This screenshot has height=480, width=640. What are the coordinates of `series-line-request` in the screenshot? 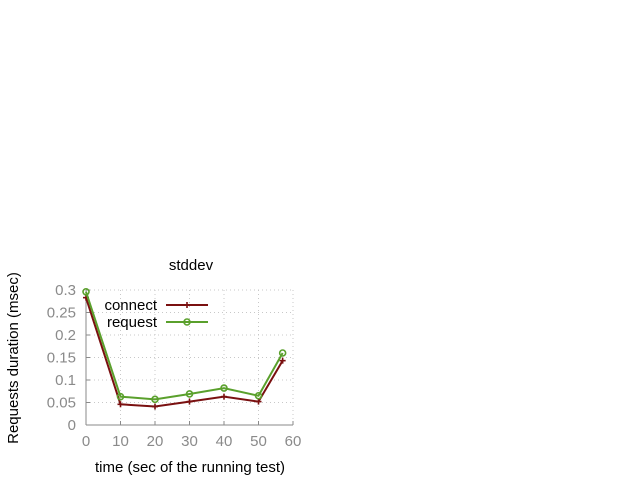 It's located at (184, 346).